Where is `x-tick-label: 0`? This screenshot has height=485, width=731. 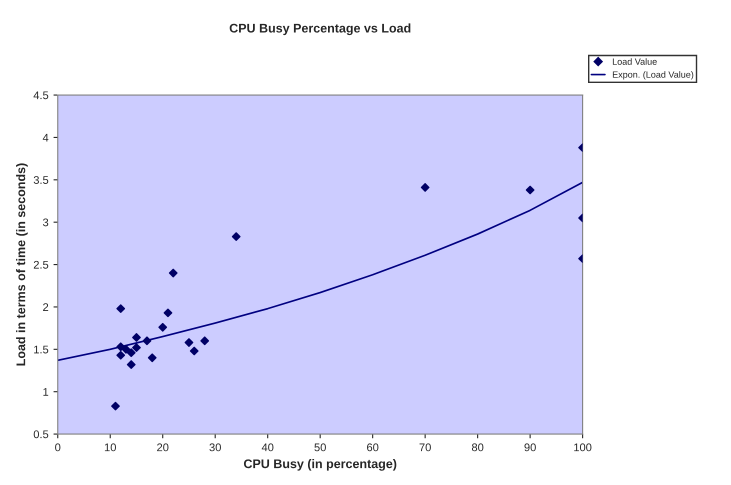 x-tick-label: 0 is located at coordinates (57, 447).